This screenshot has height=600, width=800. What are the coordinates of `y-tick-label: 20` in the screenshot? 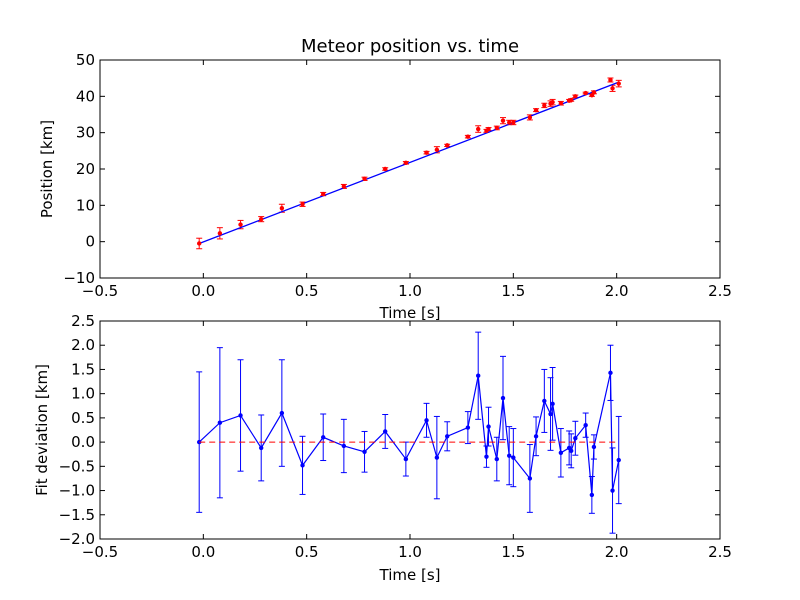 It's located at (85, 169).